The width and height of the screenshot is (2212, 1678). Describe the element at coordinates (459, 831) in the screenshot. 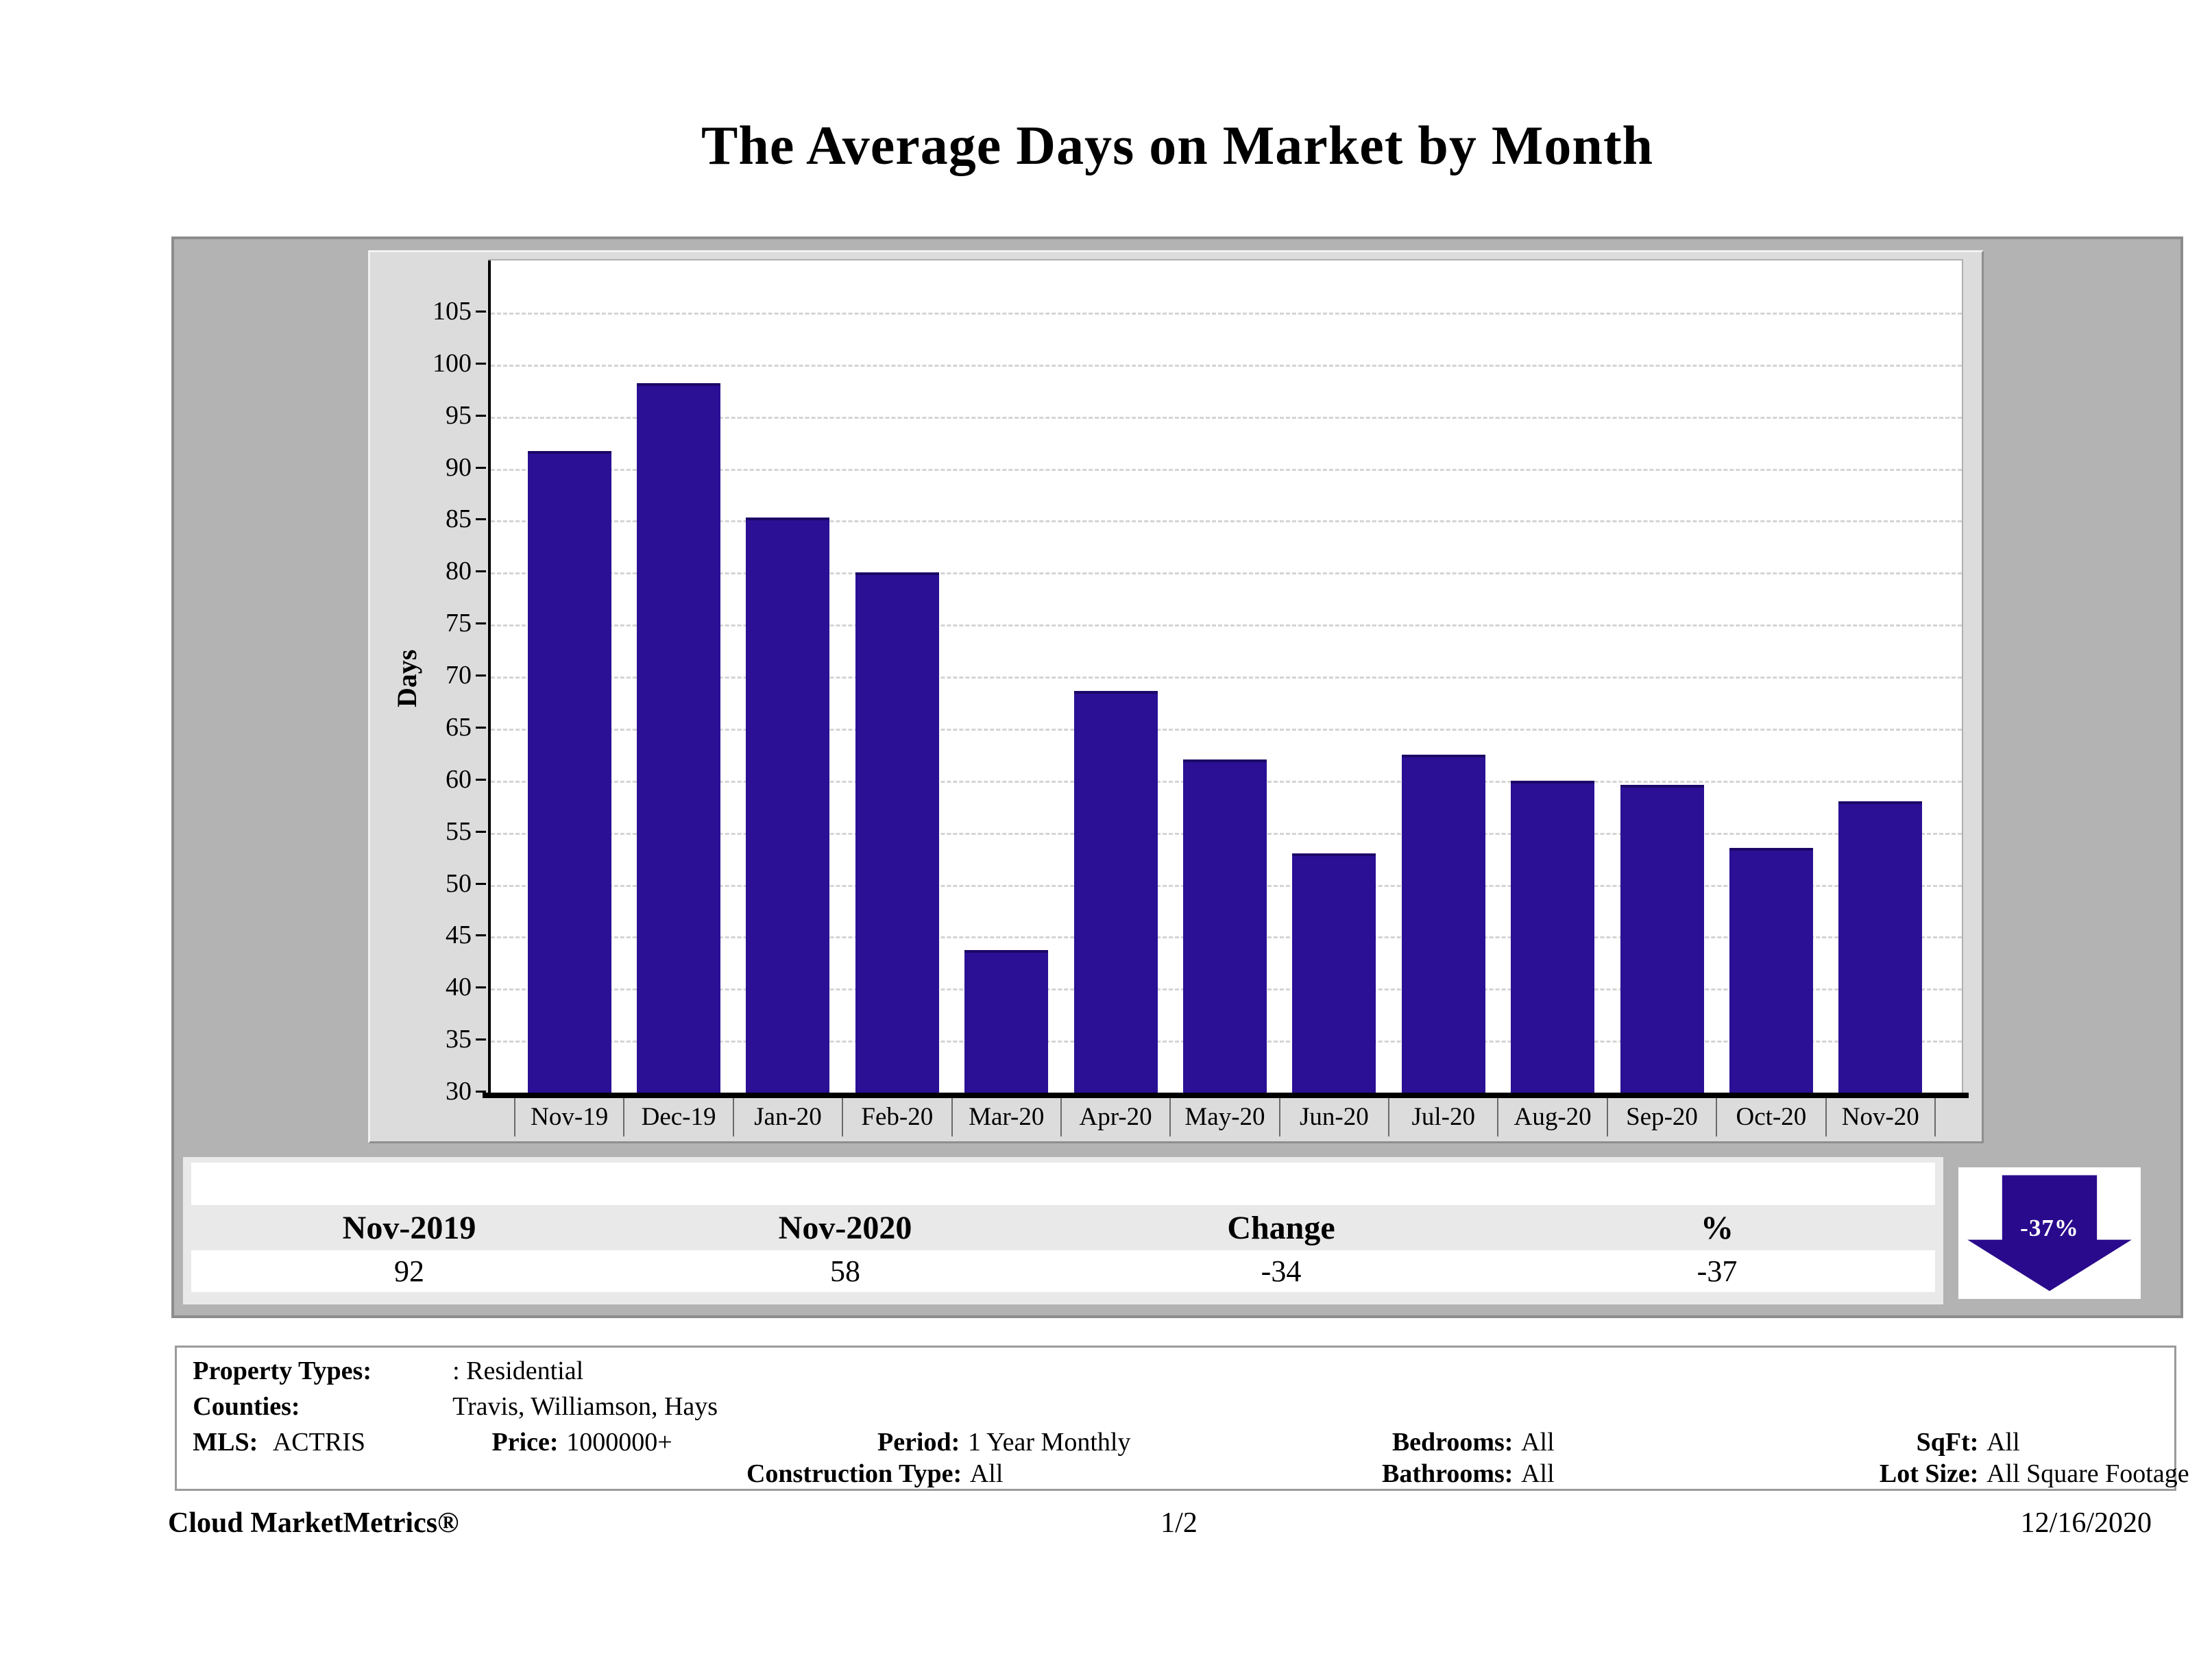

I see `y-tick-label: 55` at that location.